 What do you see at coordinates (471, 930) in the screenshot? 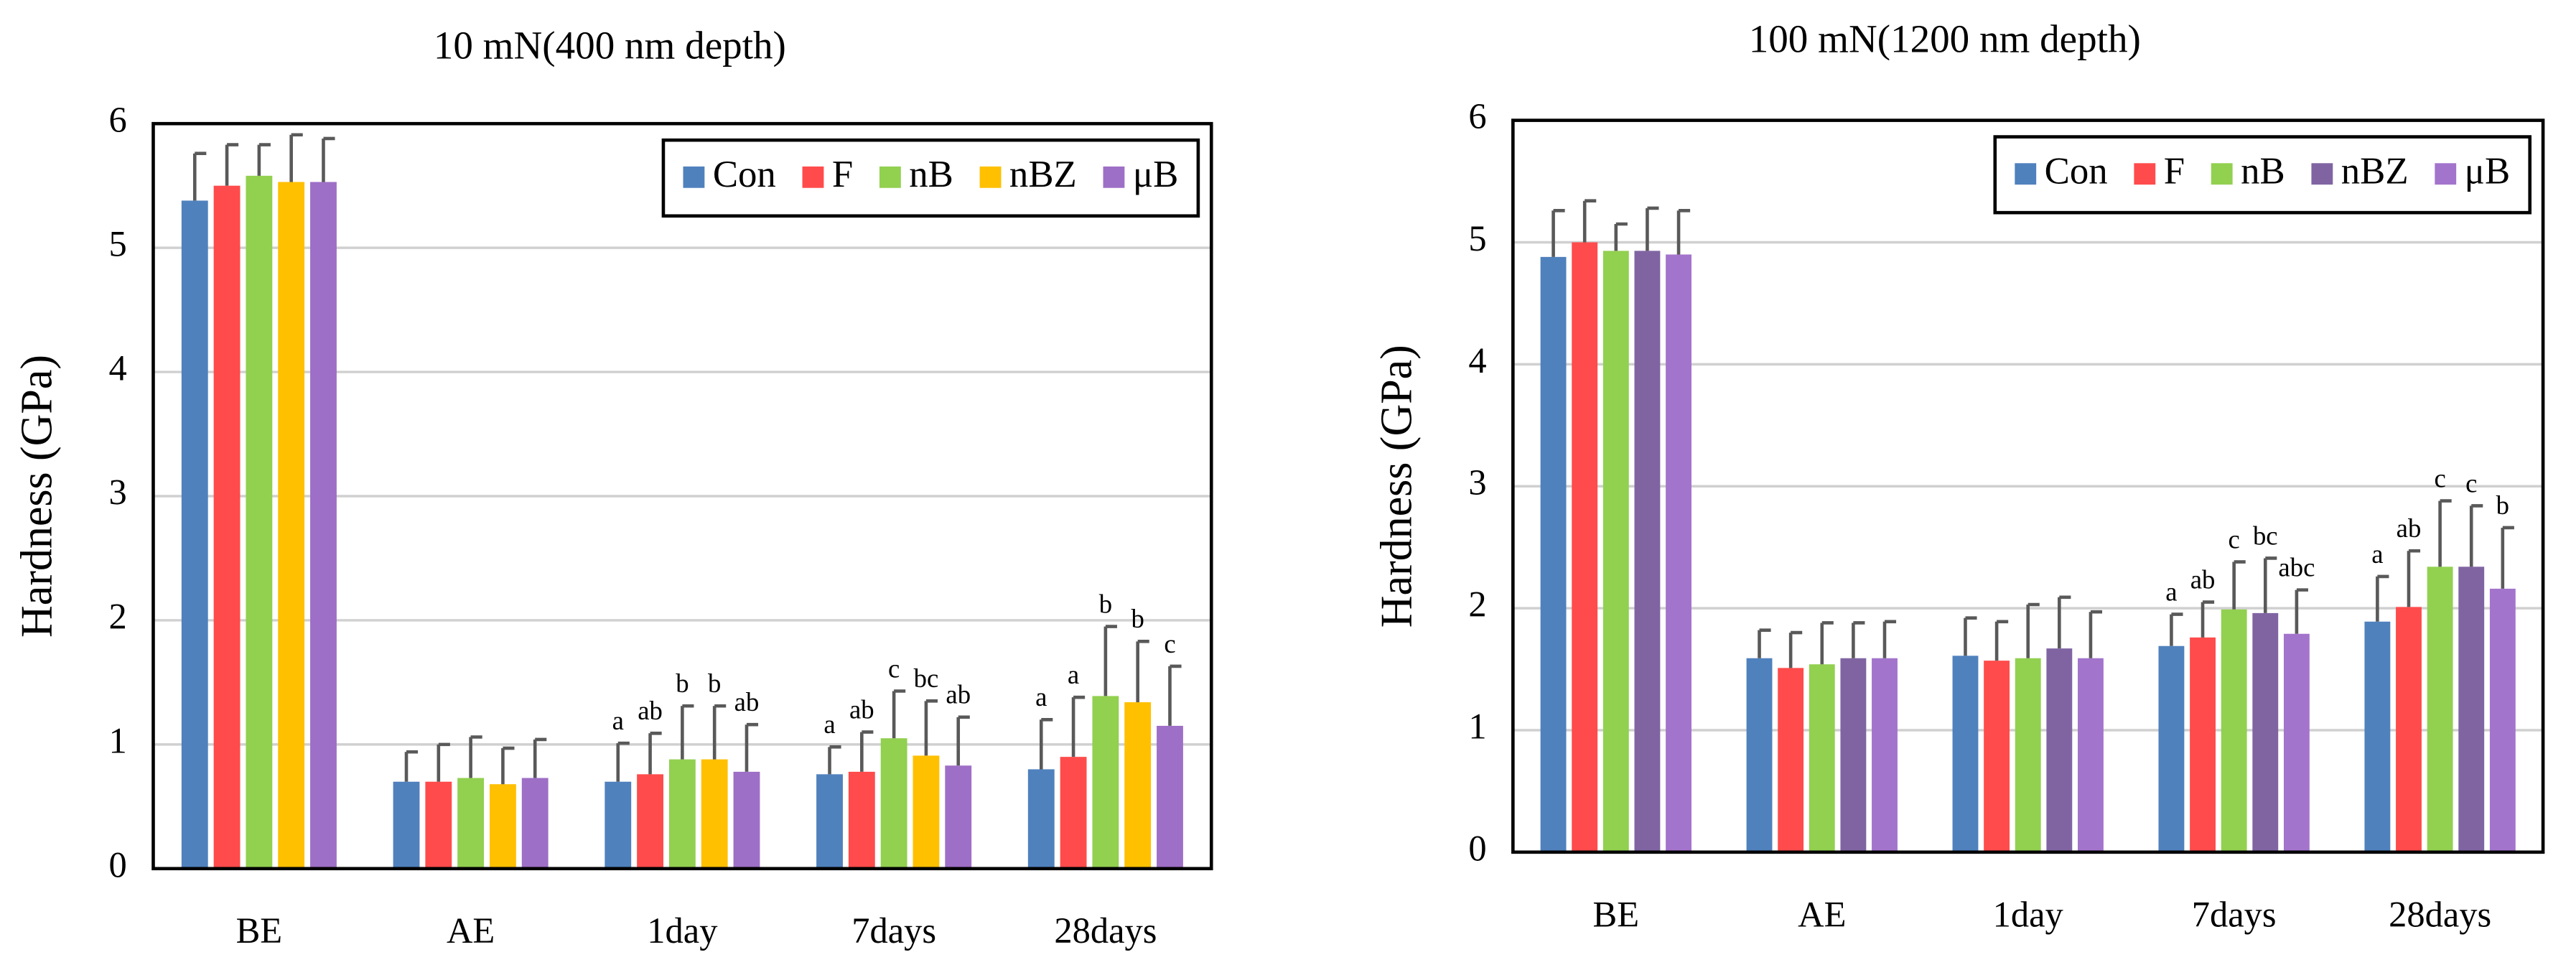
I see `x-tick-label: AE` at bounding box center [471, 930].